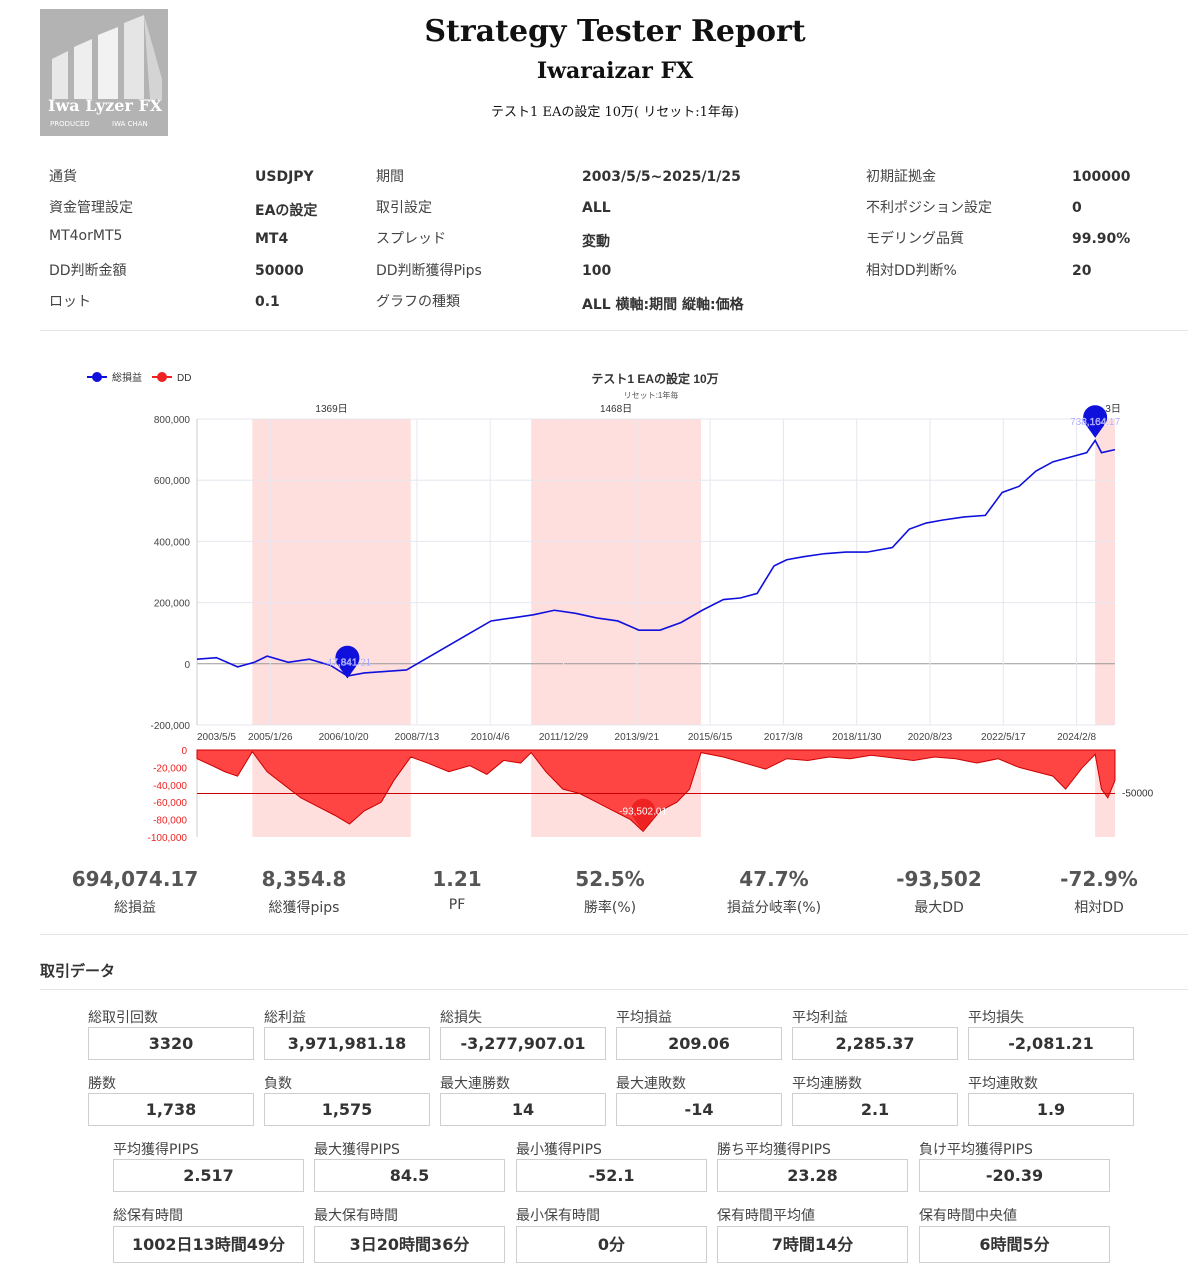 This screenshot has width=1200, height=1288. Describe the element at coordinates (475, 1084) in the screenshot. I see `trade-stat-label: 最大連勝数` at that location.